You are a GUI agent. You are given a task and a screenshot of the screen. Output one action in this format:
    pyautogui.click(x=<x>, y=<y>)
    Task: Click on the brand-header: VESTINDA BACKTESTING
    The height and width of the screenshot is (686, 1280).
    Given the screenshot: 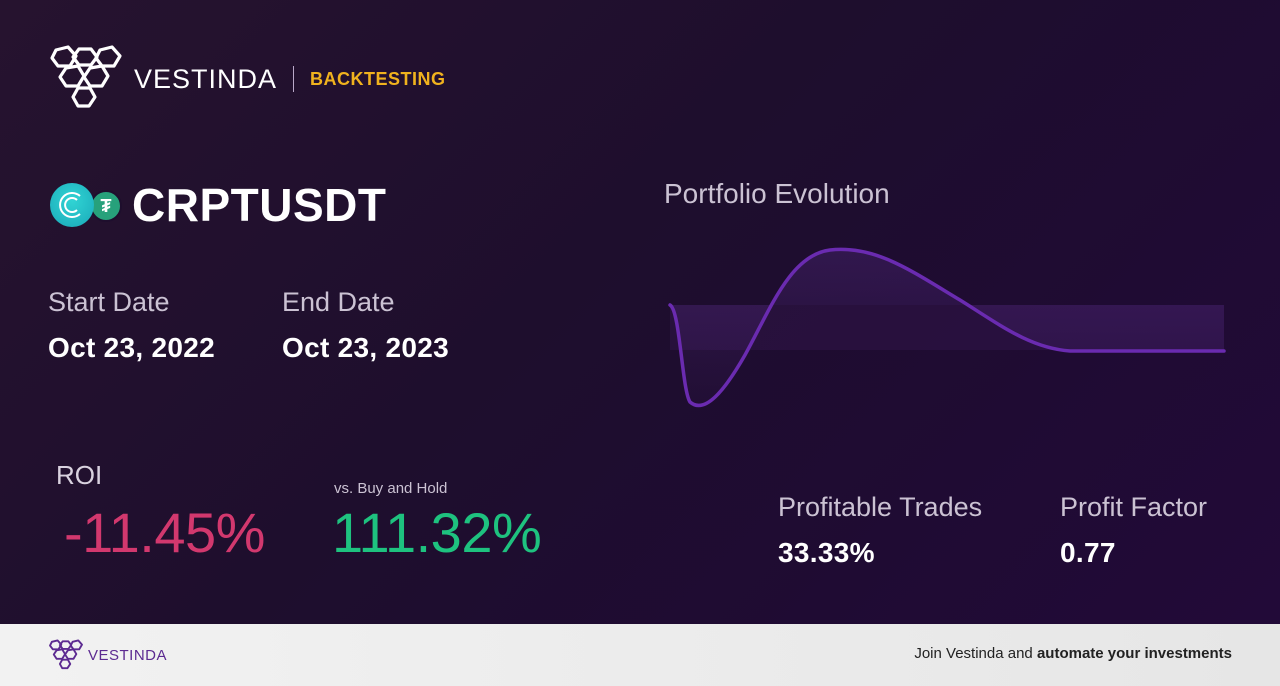 What is the action you would take?
    pyautogui.click(x=247, y=78)
    